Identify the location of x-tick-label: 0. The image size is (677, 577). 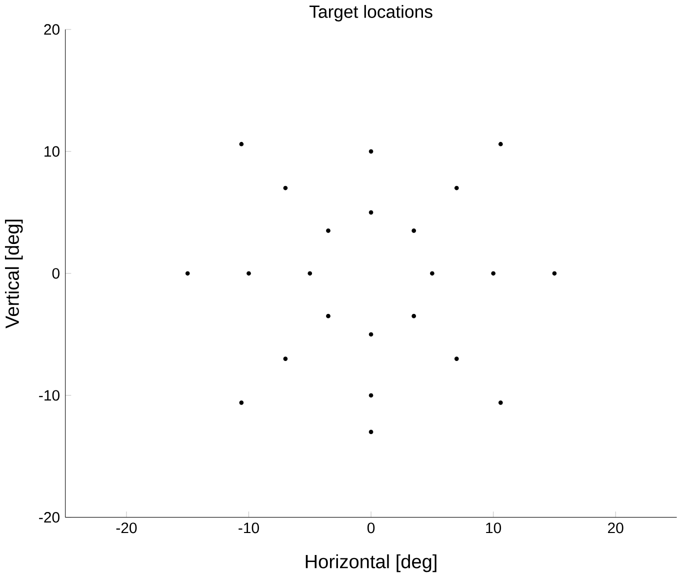
(371, 528).